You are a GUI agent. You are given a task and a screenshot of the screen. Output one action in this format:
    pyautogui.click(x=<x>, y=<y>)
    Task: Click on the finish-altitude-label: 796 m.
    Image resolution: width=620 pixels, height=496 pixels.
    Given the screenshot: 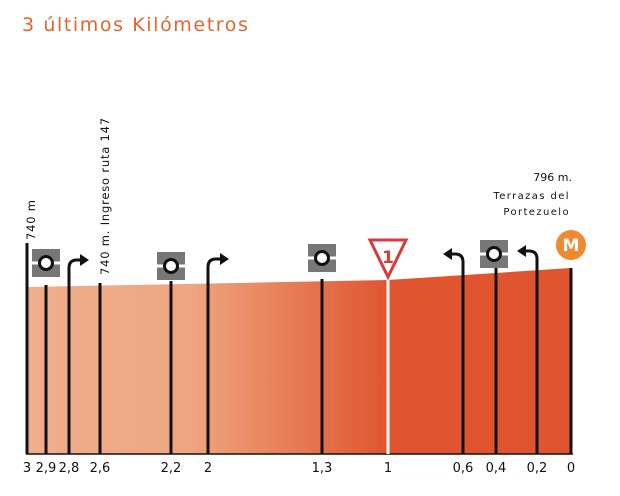 What is the action you would take?
    pyautogui.click(x=552, y=177)
    